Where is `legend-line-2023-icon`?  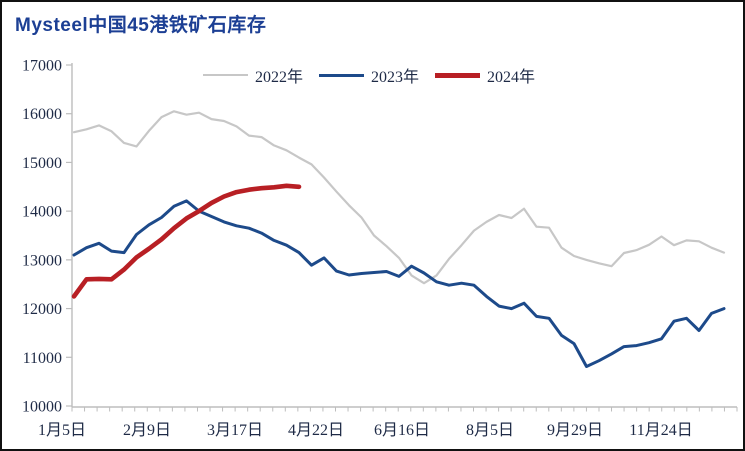
legend-line-2023-icon is located at coordinates (342, 75).